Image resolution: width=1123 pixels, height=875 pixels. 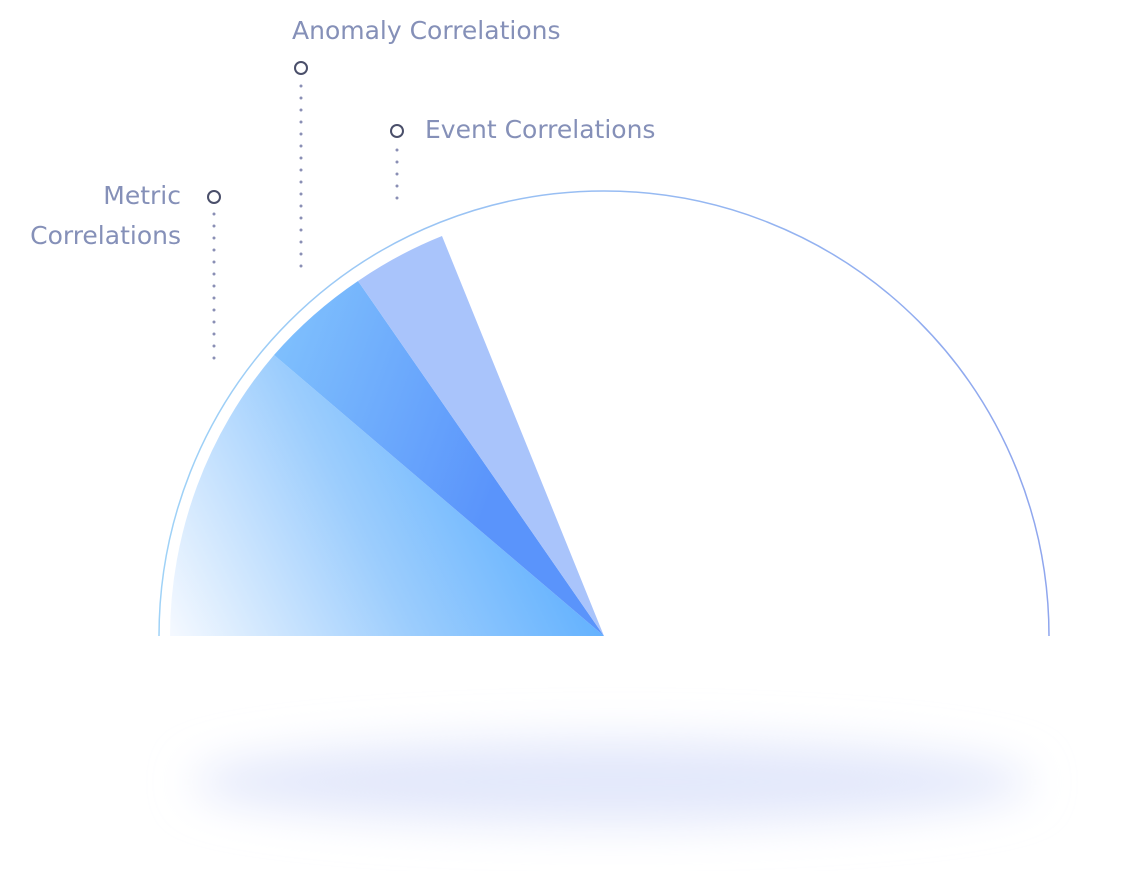 What do you see at coordinates (540, 129) in the screenshot?
I see `event-label: Event Correlations` at bounding box center [540, 129].